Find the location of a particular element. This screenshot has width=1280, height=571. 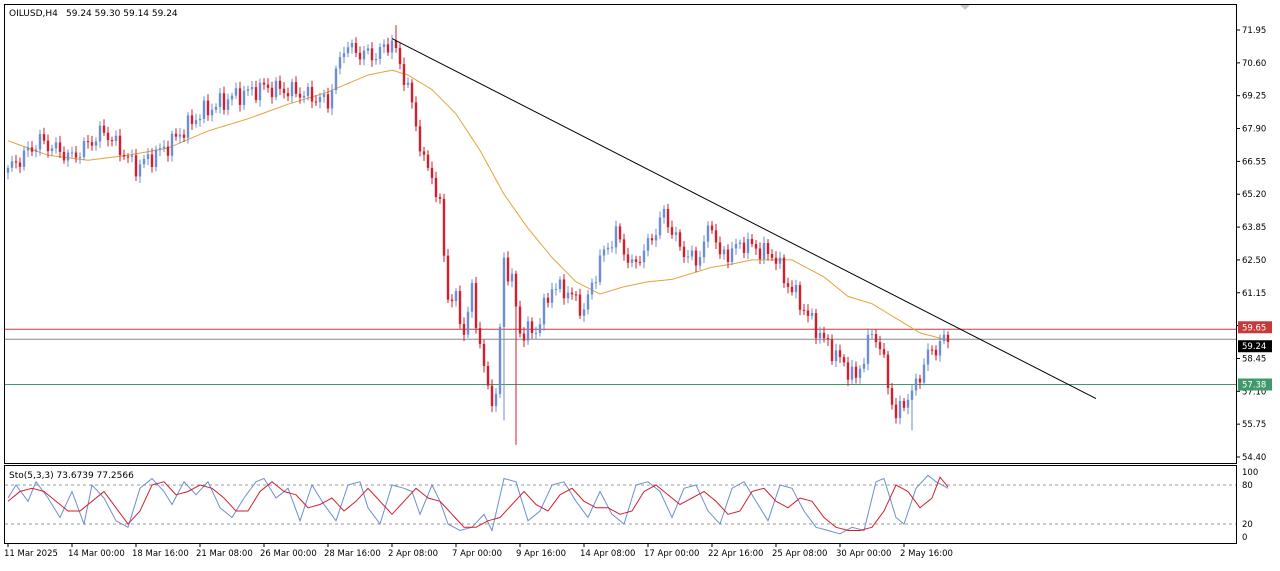

time-tick-label: 26 Mar 00:00 is located at coordinates (288, 554).